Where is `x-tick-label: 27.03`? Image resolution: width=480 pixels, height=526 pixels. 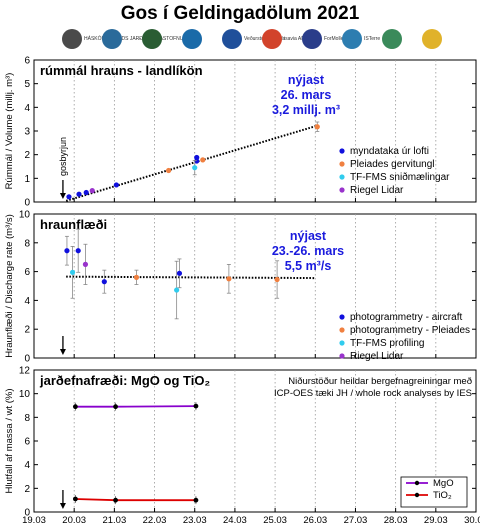
x-tick-label: 27.03 is located at coordinates (356, 520).